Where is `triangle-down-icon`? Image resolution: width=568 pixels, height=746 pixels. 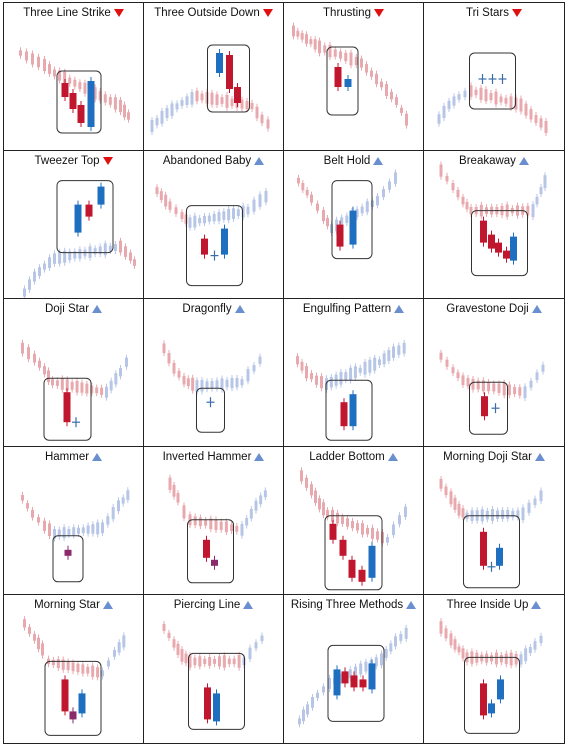
triangle-down-icon is located at coordinates (517, 13).